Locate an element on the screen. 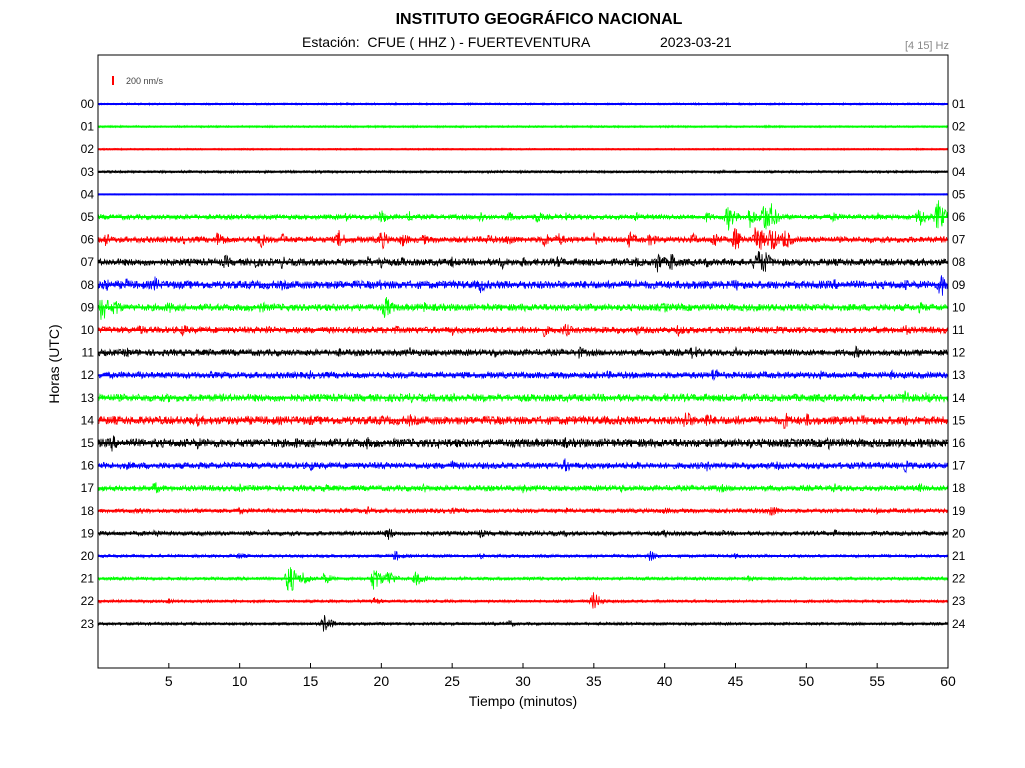 The width and height of the screenshot is (1025, 768). hour-label-right: 12 is located at coordinates (959, 353).